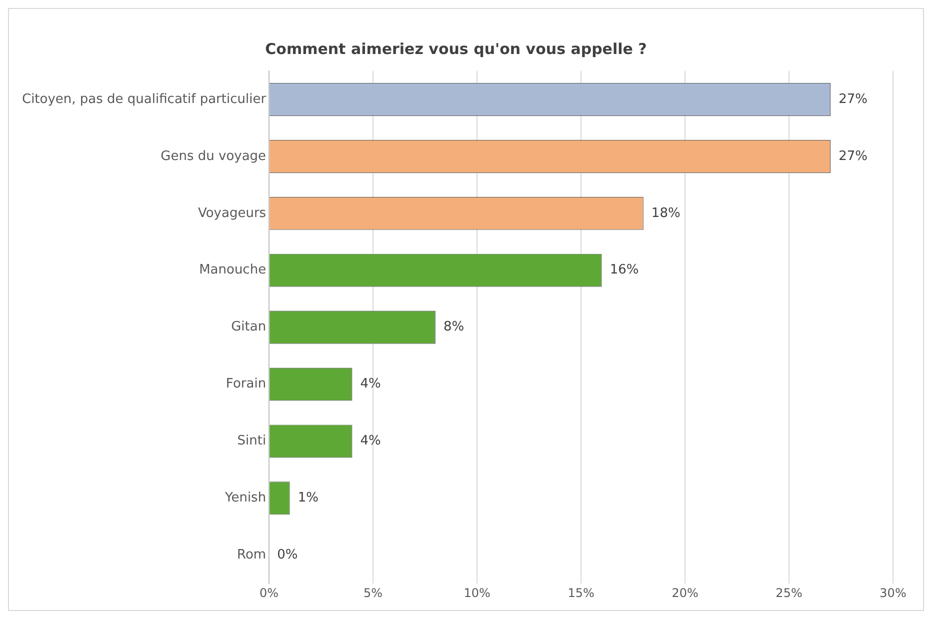  What do you see at coordinates (287, 554) in the screenshot?
I see `data-label: 0%` at bounding box center [287, 554].